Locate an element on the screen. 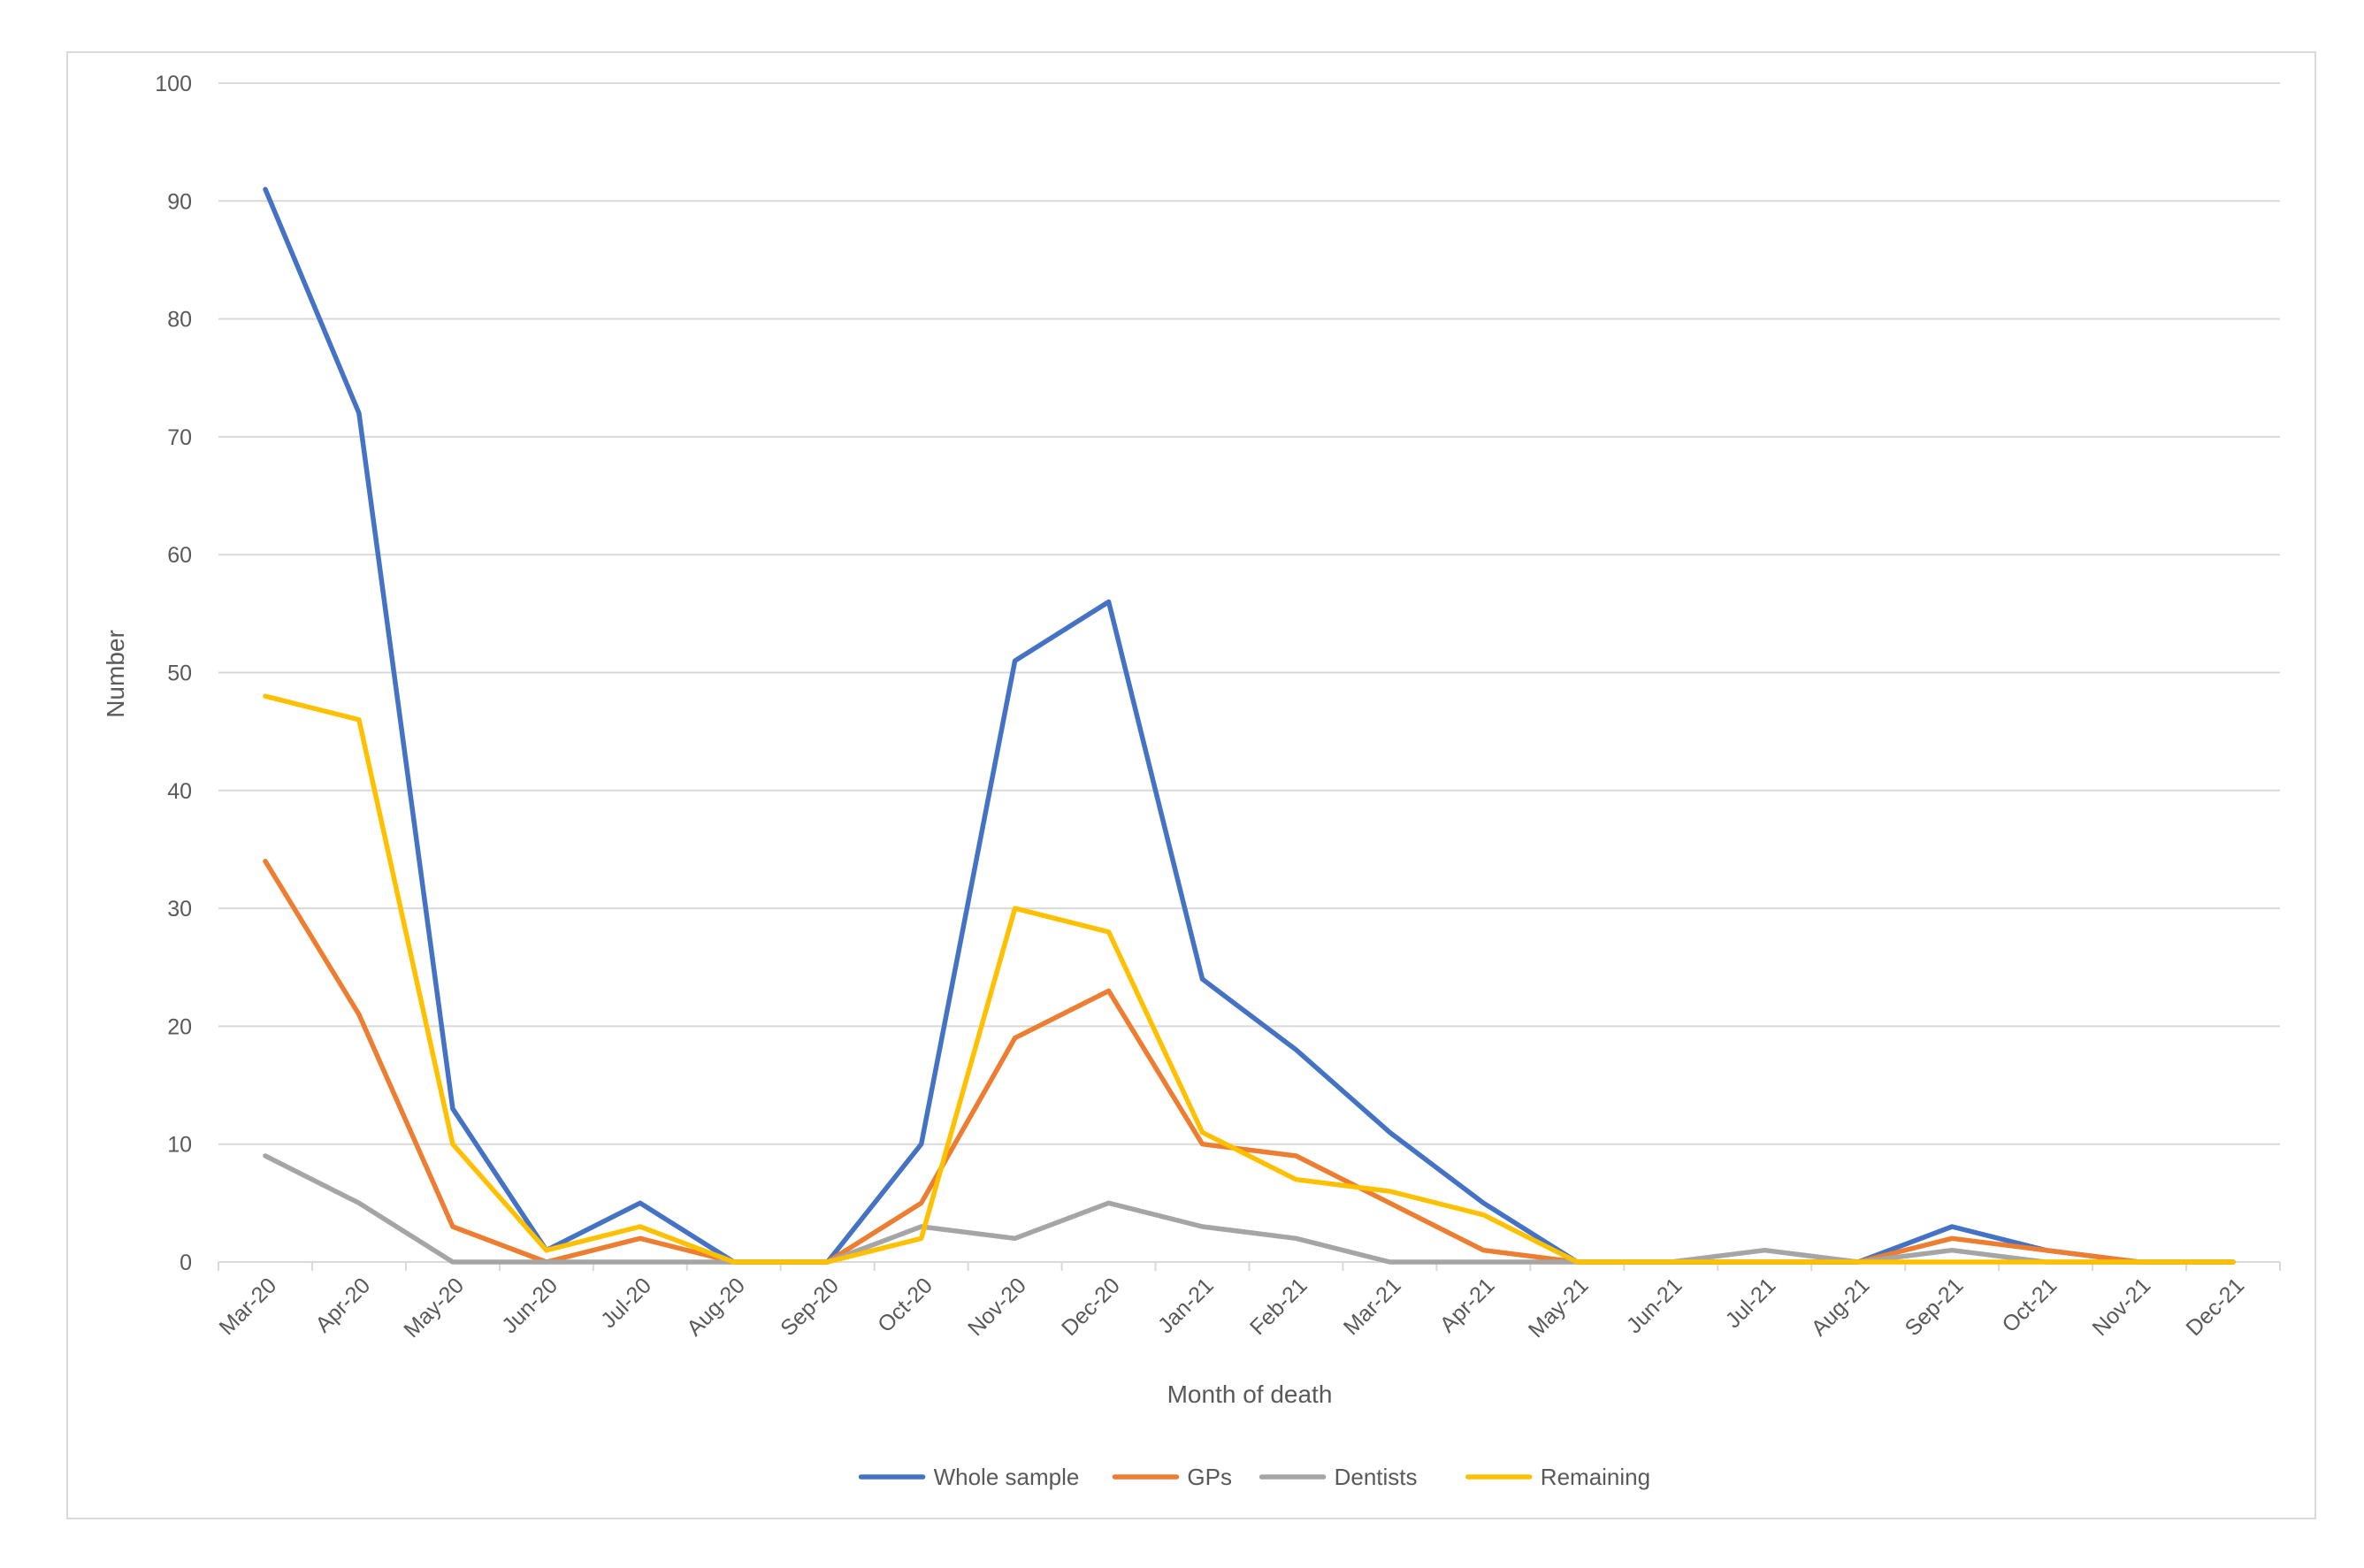 This screenshot has width=2364, height=1568. x-tick-label: Jul-21 is located at coordinates (1751, 1303).